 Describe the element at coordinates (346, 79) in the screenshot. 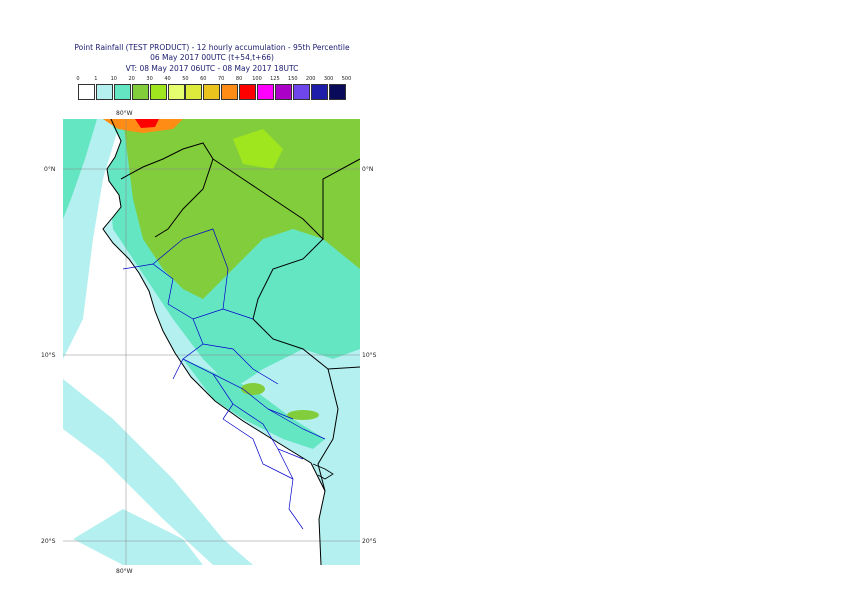

I see `legend-threshold-label: 500` at that location.